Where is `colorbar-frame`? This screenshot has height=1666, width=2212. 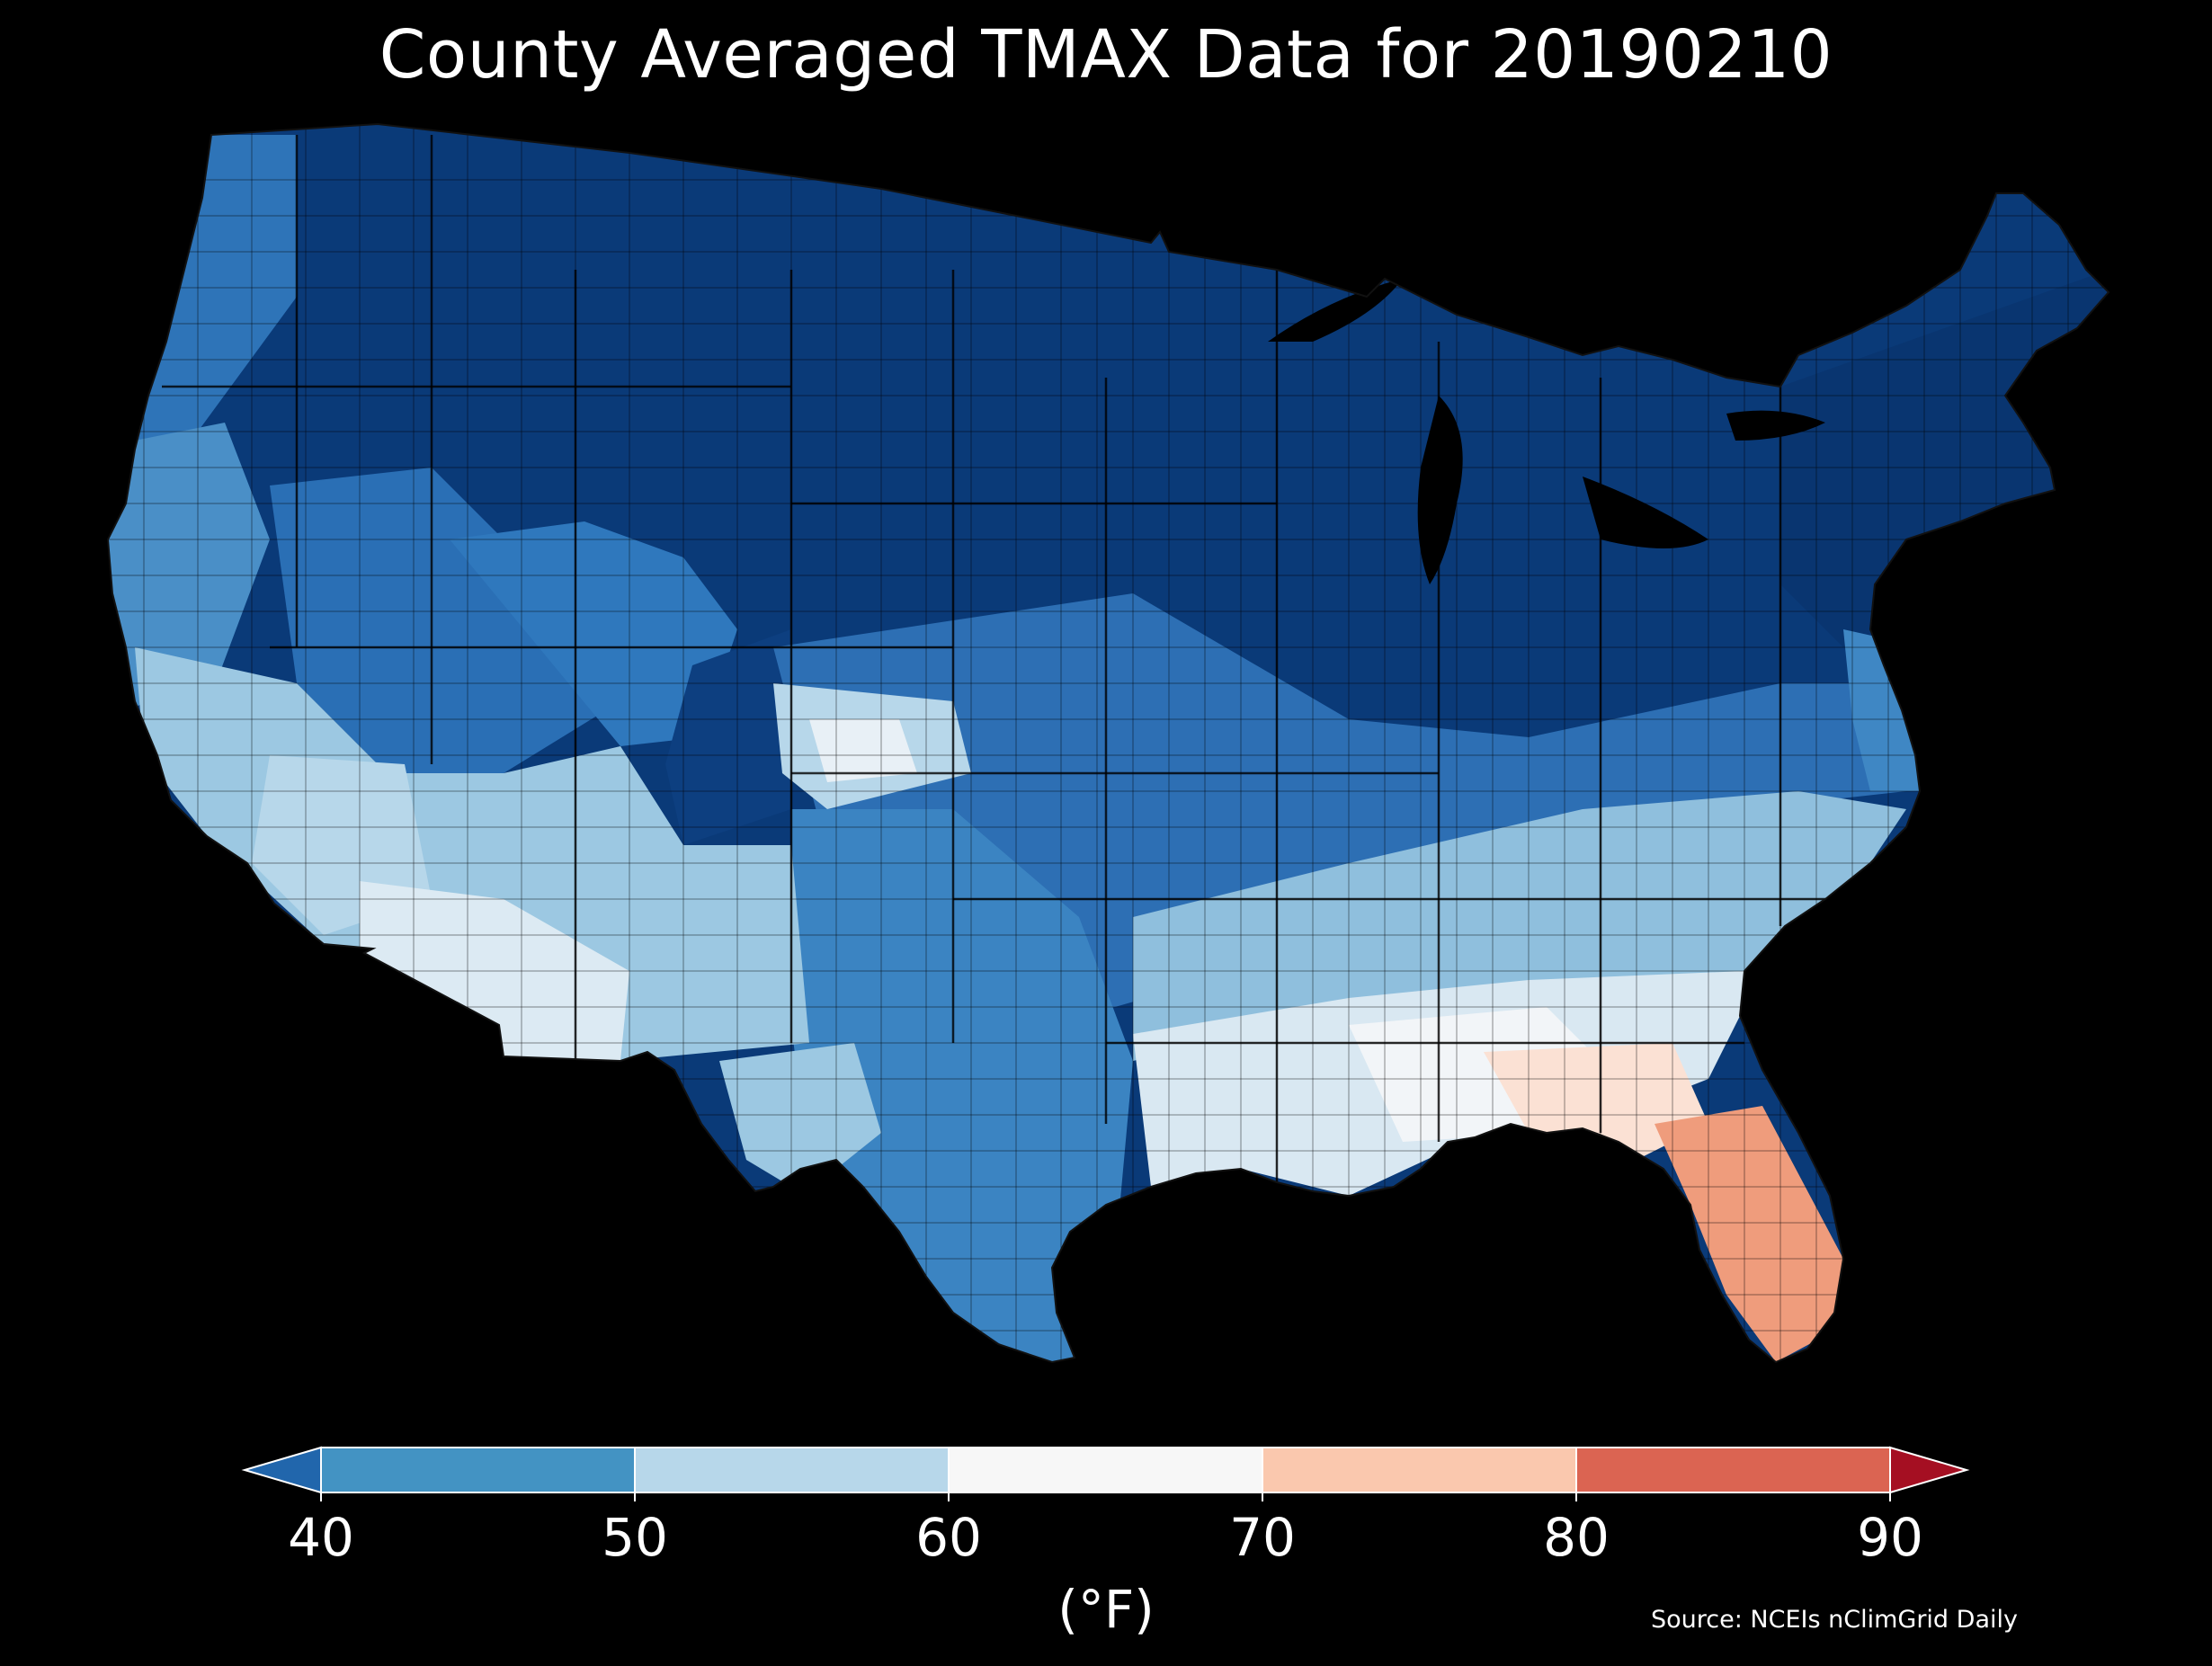
colorbar-frame is located at coordinates (1105, 1470).